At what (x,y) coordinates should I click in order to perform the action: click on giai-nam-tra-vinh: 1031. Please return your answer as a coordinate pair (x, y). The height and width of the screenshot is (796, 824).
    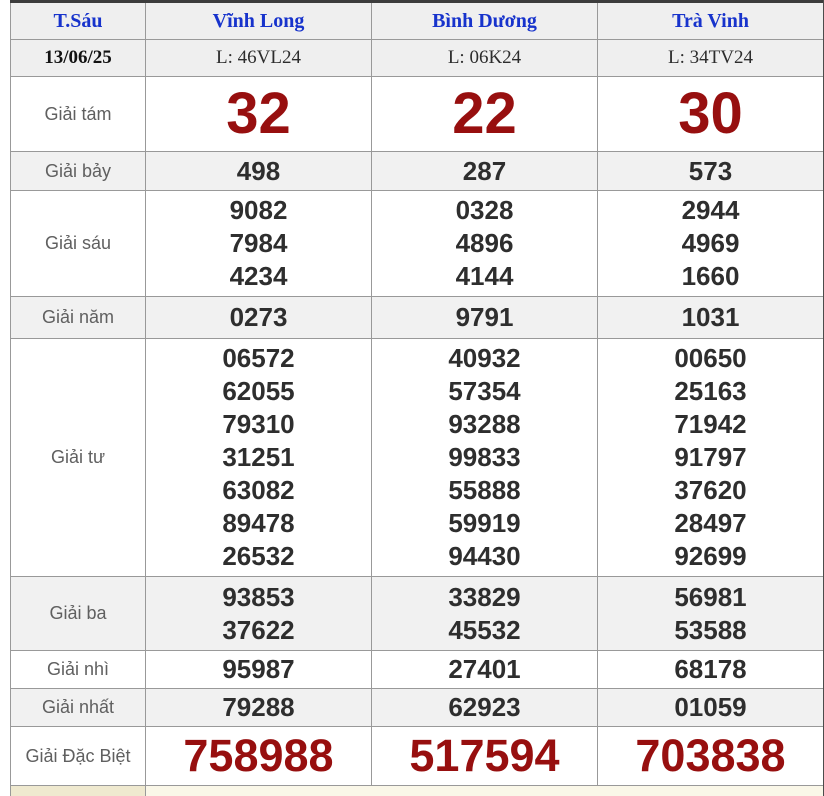
    Looking at the image, I should click on (710, 317).